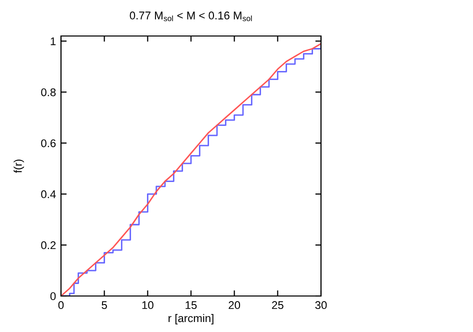 The height and width of the screenshot is (332, 473). I want to click on y-tick-label: 0, so click(53, 296).